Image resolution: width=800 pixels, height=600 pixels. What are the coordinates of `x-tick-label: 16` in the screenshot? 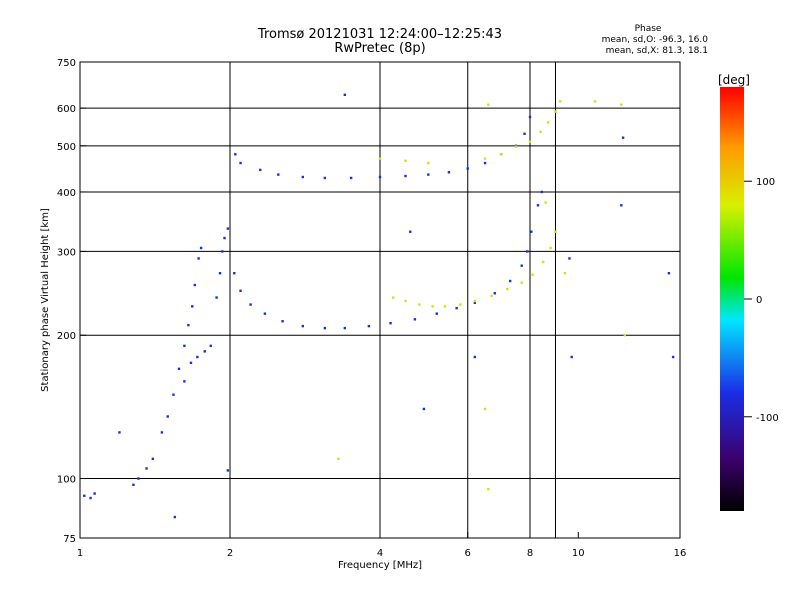 It's located at (680, 553).